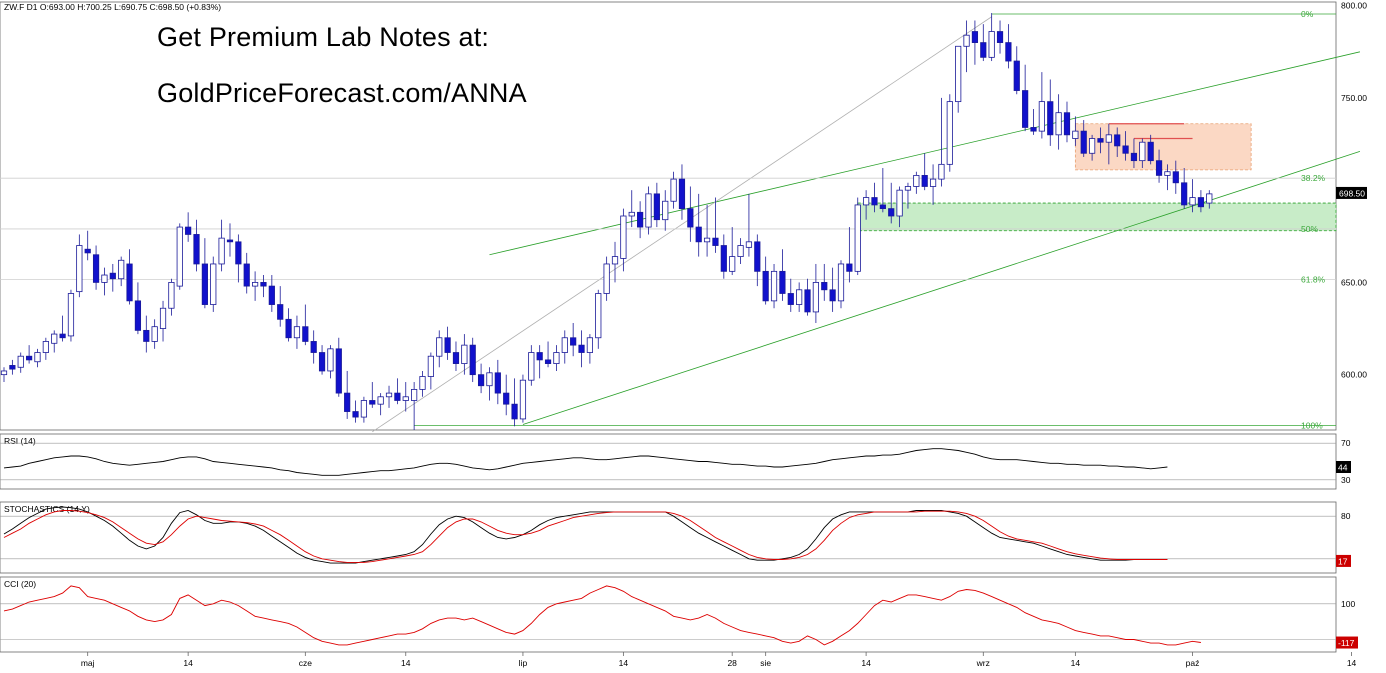 This screenshot has width=1386, height=673. What do you see at coordinates (1346, 480) in the screenshot?
I see `rsi-tick-1: 30` at bounding box center [1346, 480].